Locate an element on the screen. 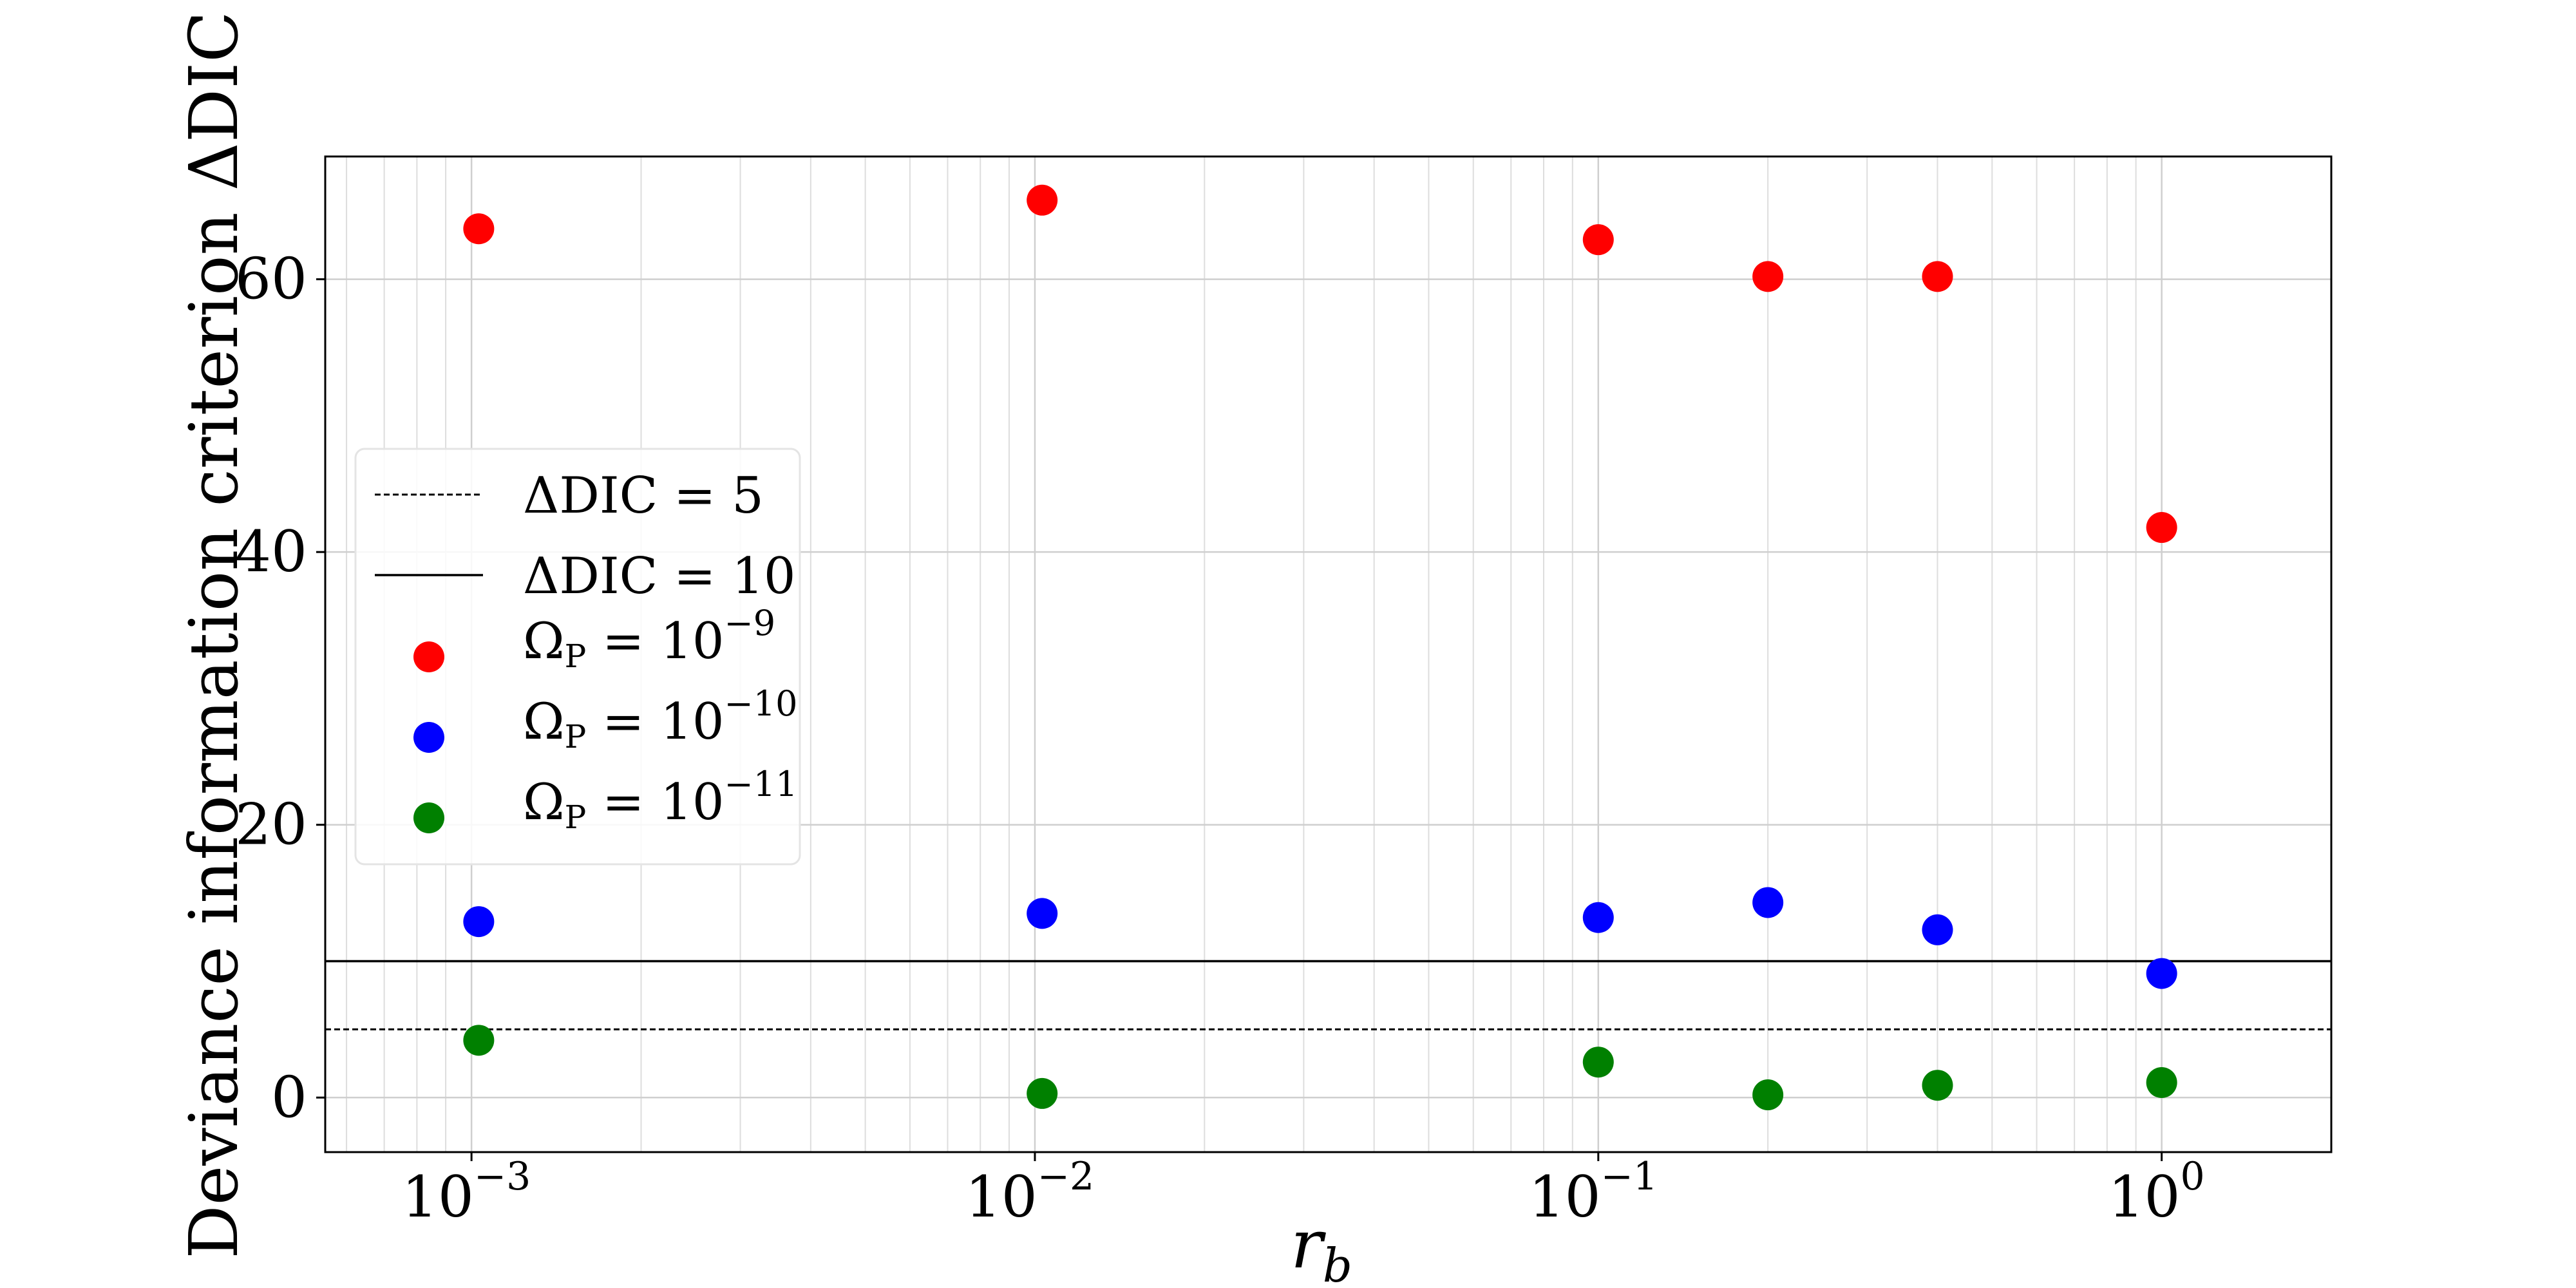  x-tick-label: 10⁰ is located at coordinates (2156, 1192).